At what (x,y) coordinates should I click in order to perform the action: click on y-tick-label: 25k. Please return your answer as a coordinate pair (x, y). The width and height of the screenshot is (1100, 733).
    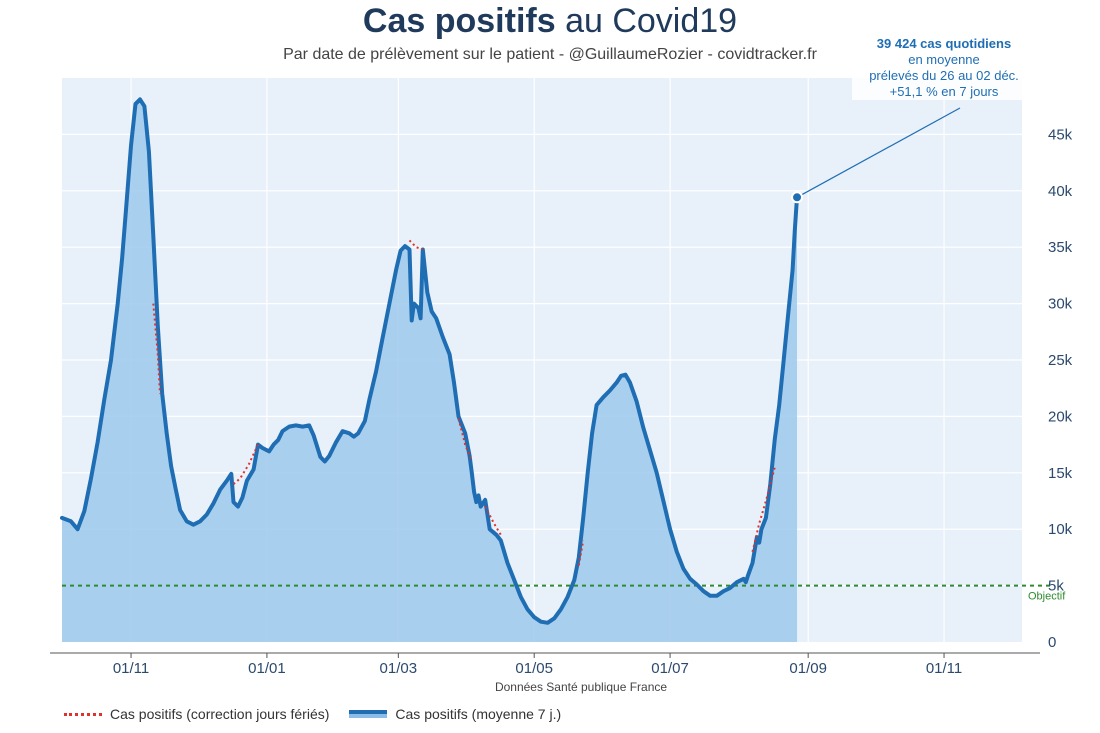
    Looking at the image, I should click on (1060, 360).